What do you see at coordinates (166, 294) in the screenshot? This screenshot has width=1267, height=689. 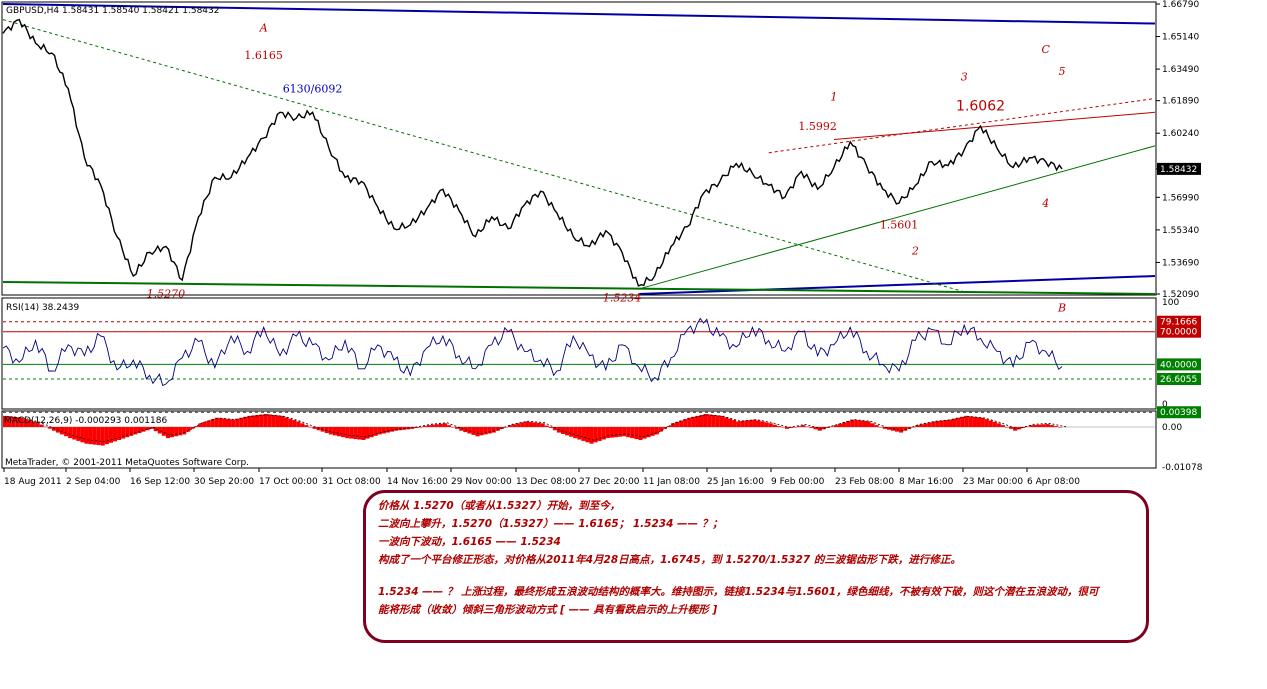 I see `price-annotation: 1.5270` at bounding box center [166, 294].